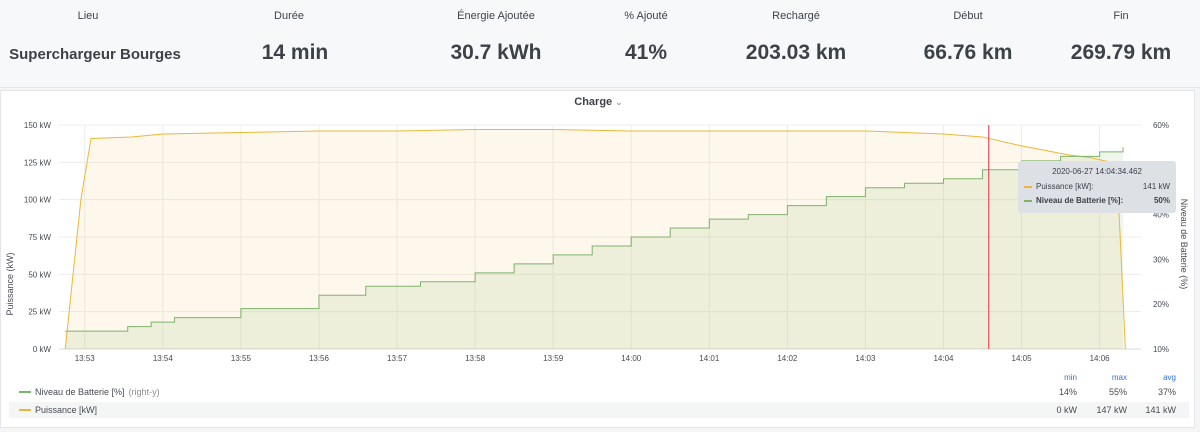  I want to click on chevron-down-icon: ⌄, so click(619, 102).